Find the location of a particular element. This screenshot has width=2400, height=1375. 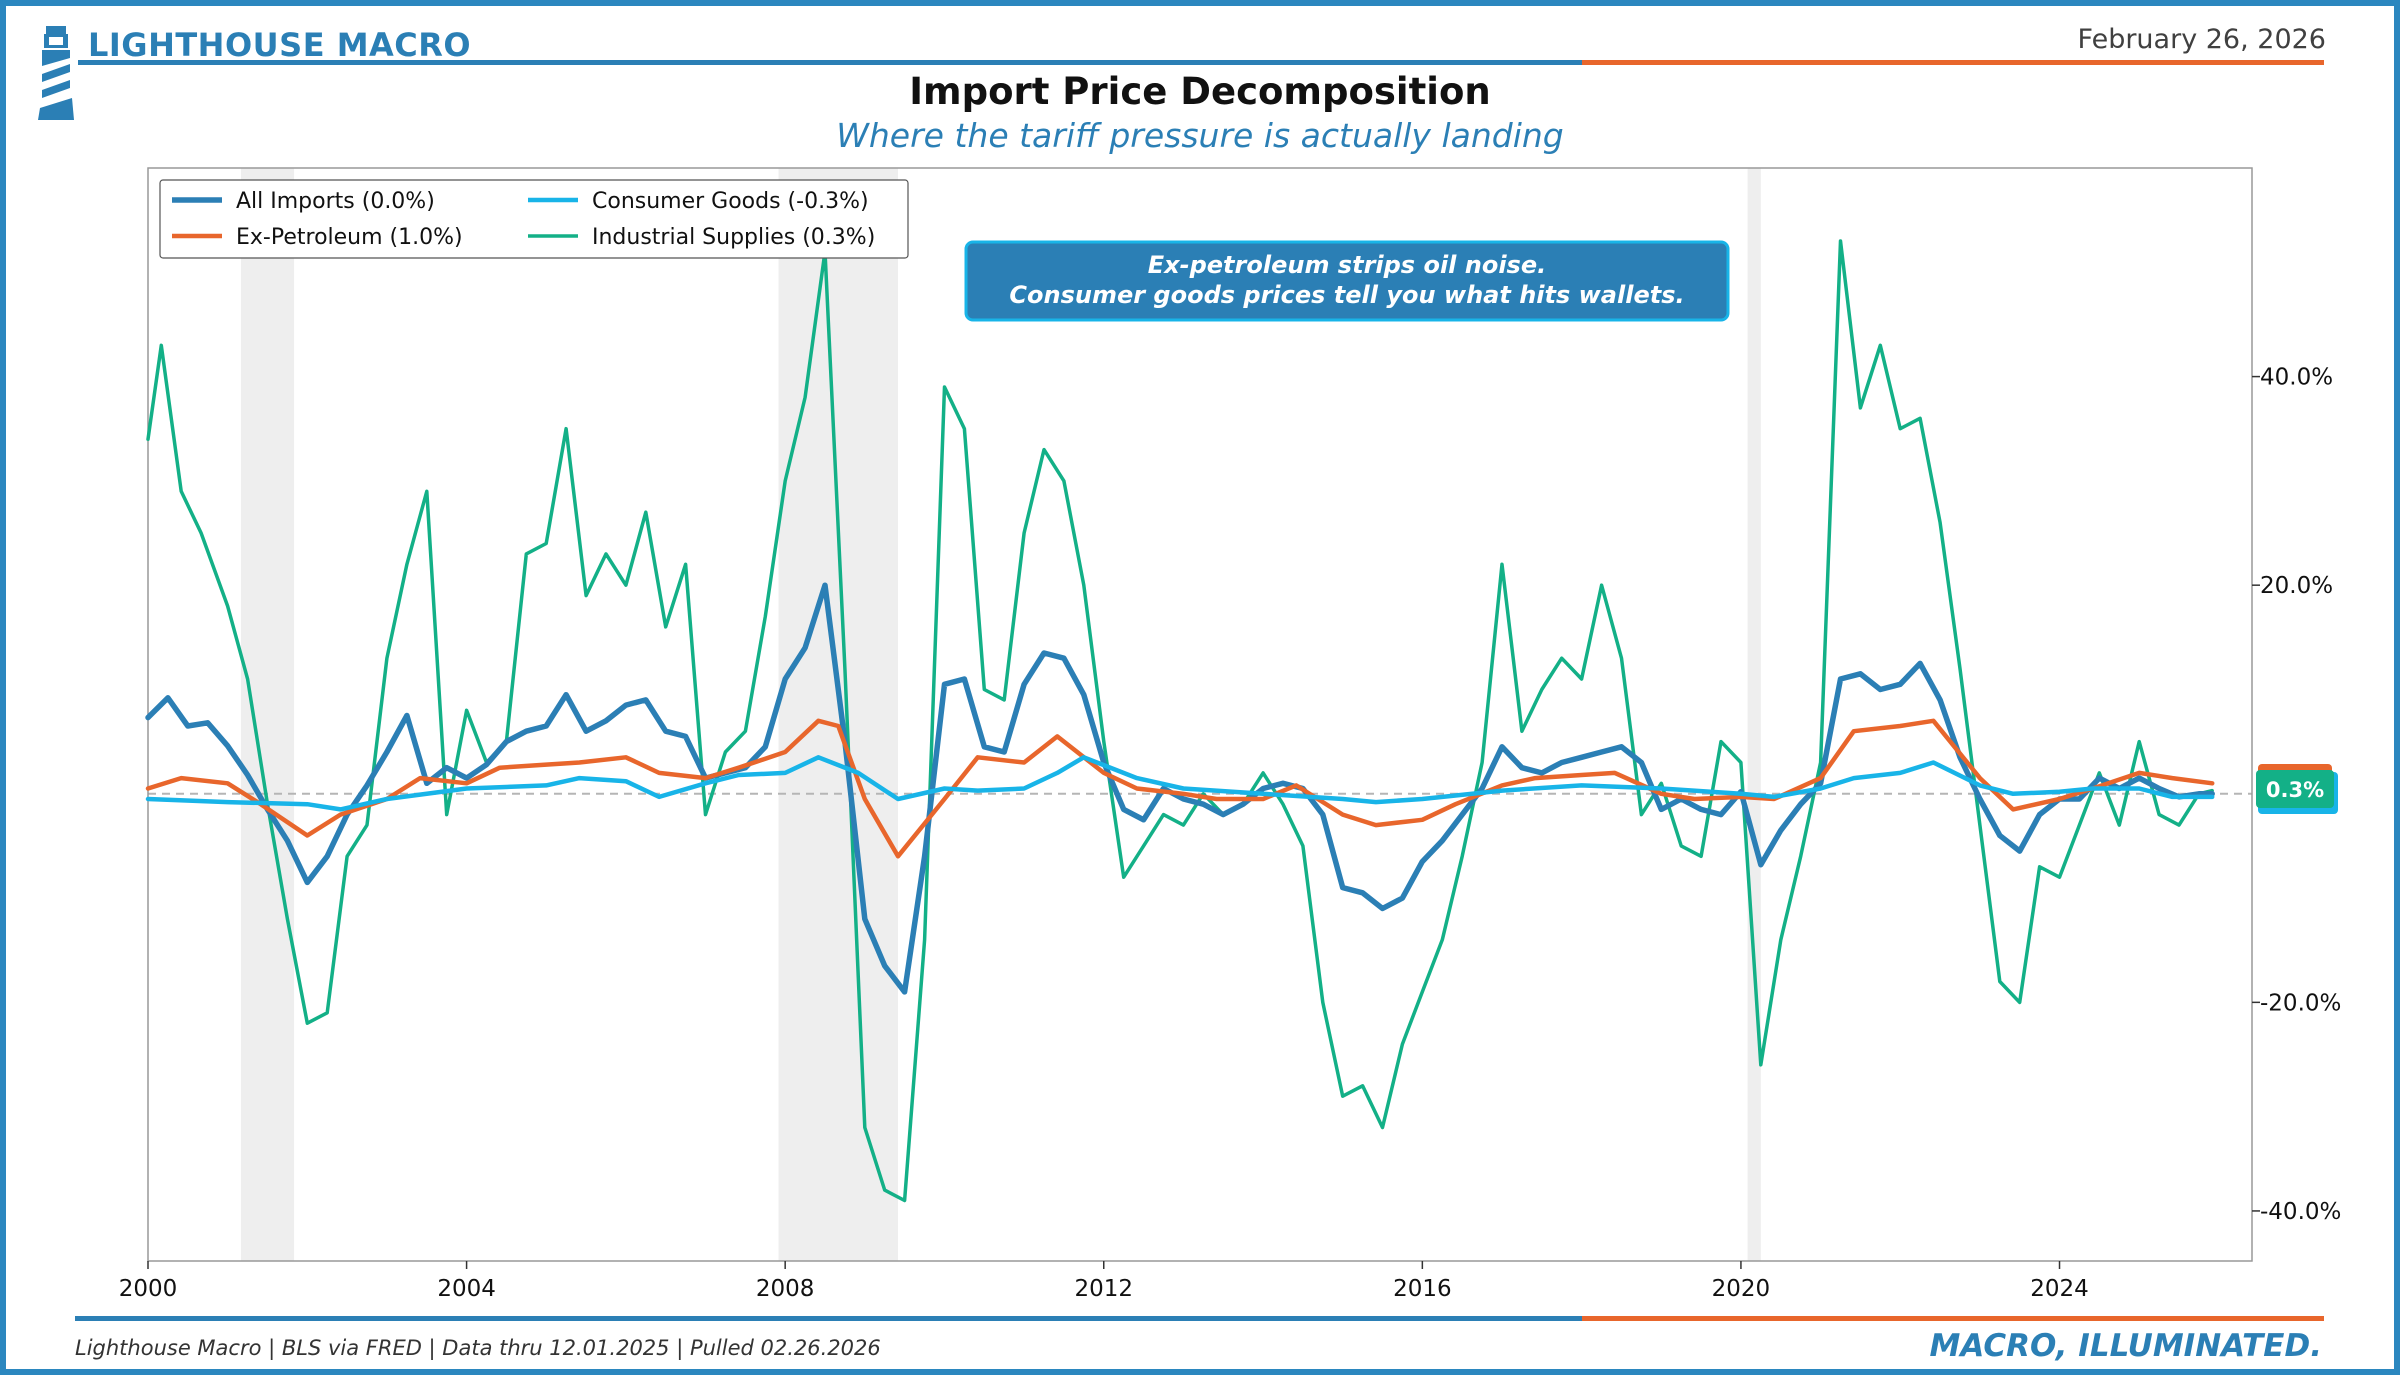

end-badges: 0.3% is located at coordinates (2297, 789).